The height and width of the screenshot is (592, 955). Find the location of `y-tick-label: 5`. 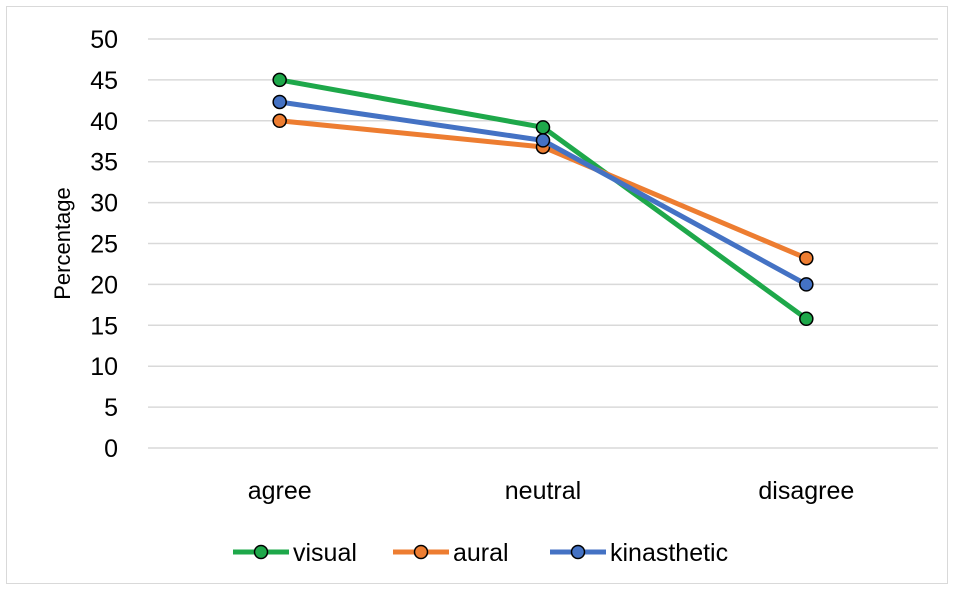

y-tick-label: 5 is located at coordinates (111, 408).